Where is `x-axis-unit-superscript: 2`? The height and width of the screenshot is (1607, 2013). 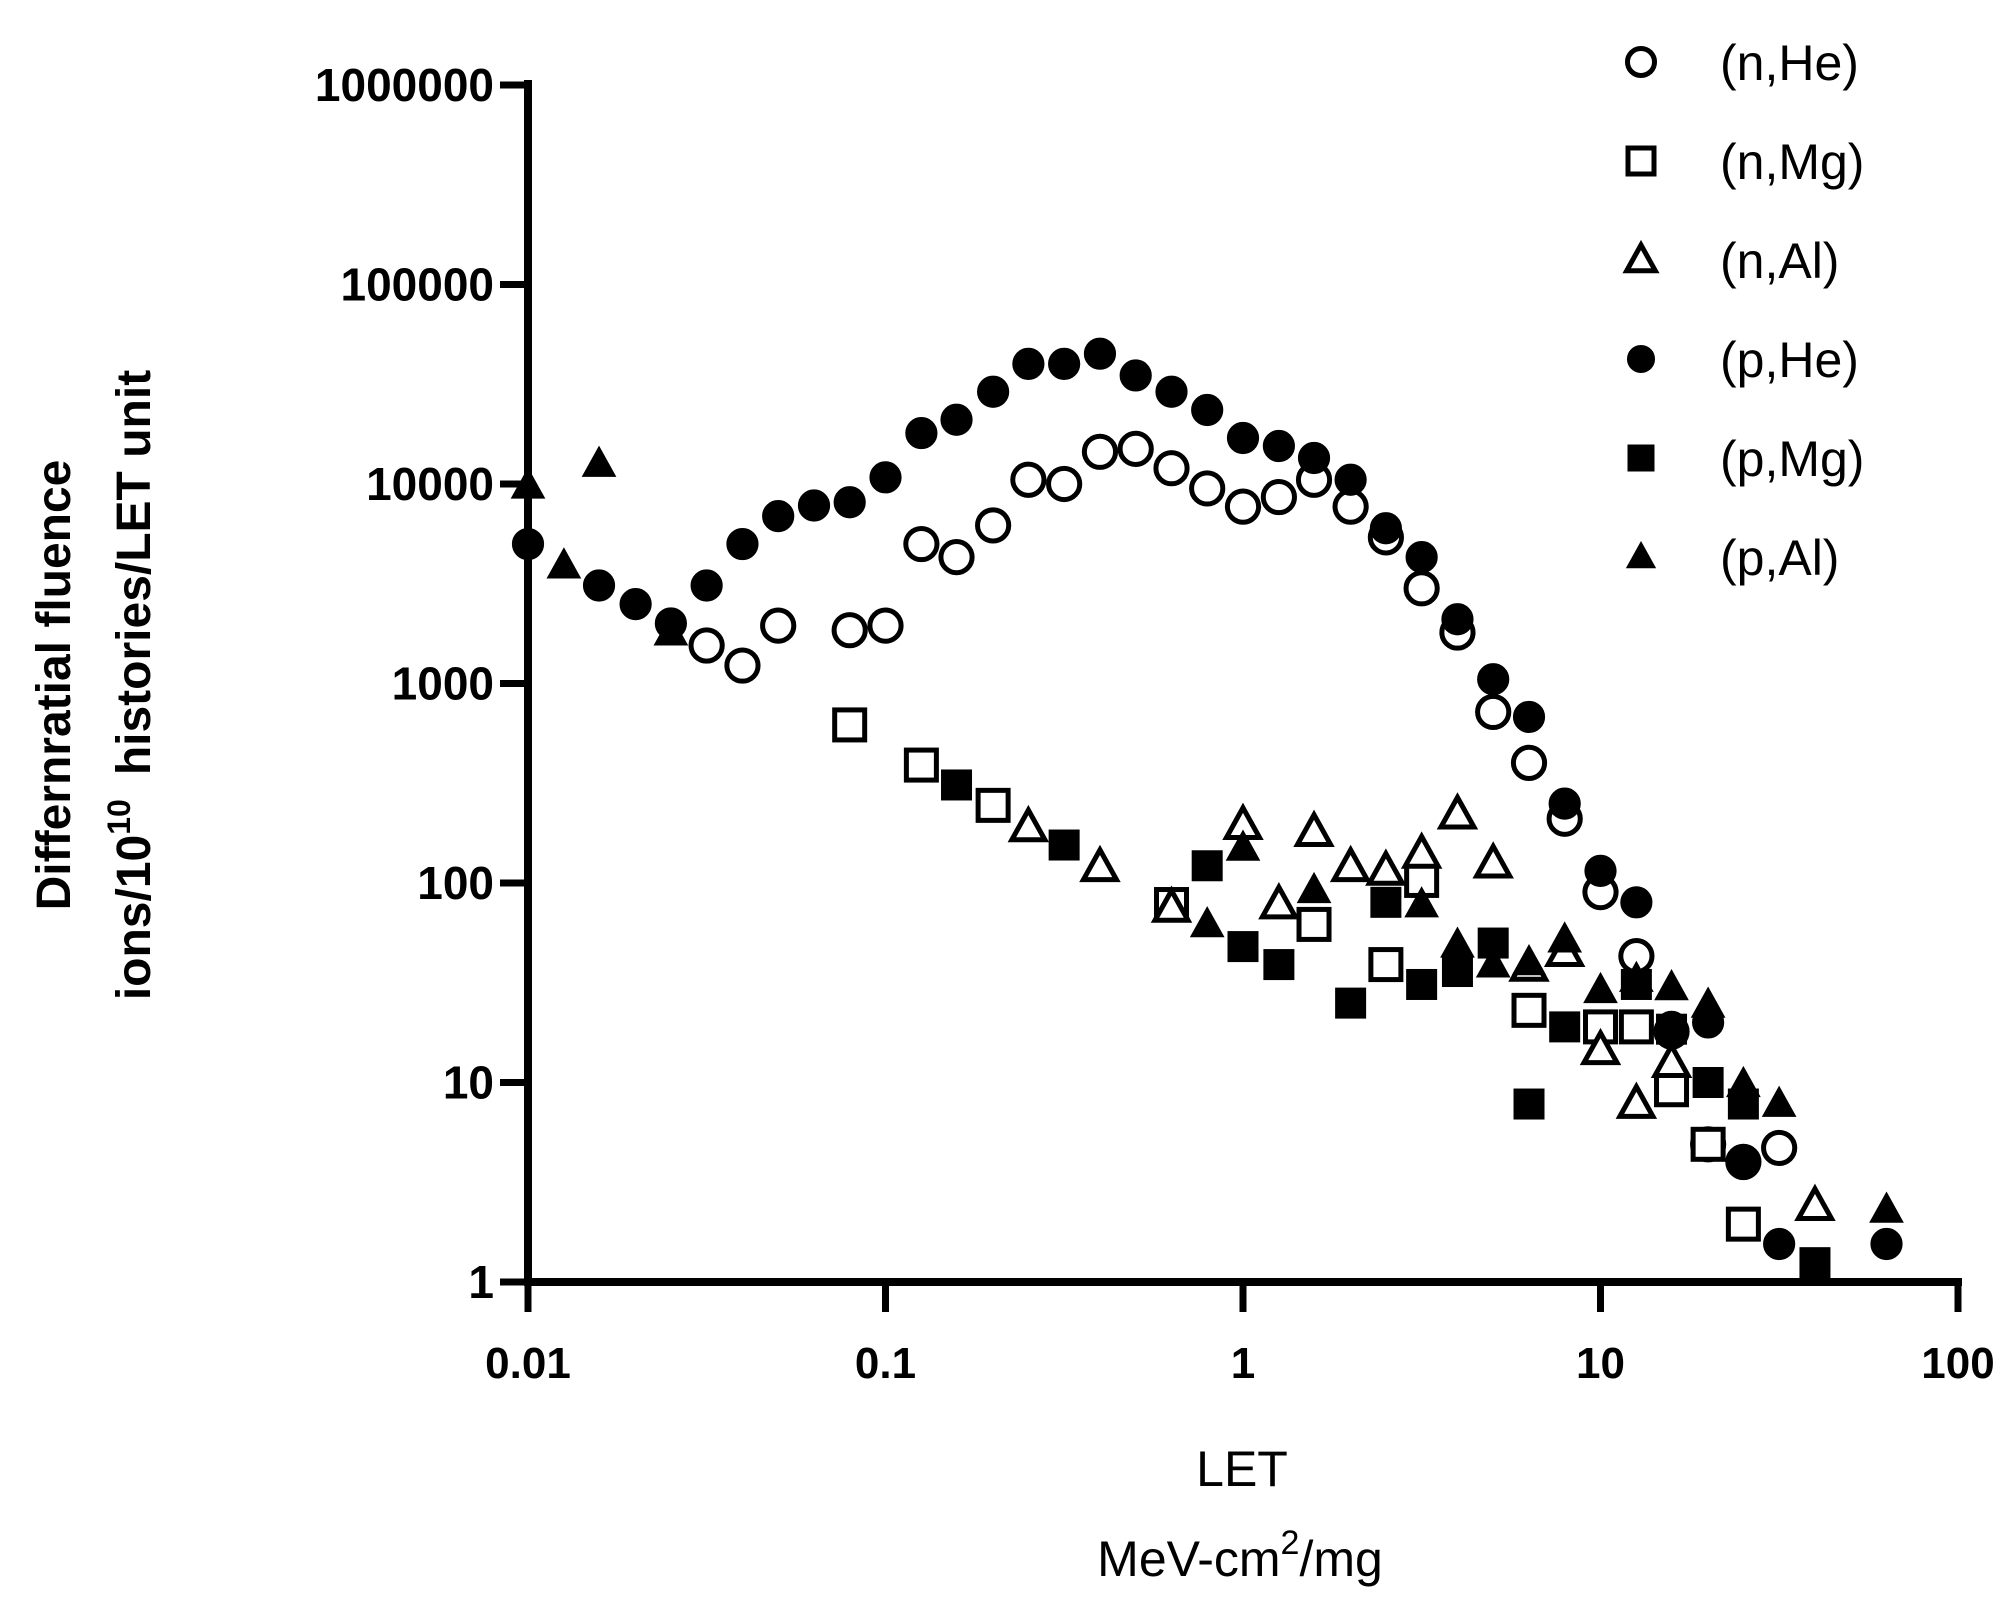 x-axis-unit-superscript: 2 is located at coordinates (1290, 1543).